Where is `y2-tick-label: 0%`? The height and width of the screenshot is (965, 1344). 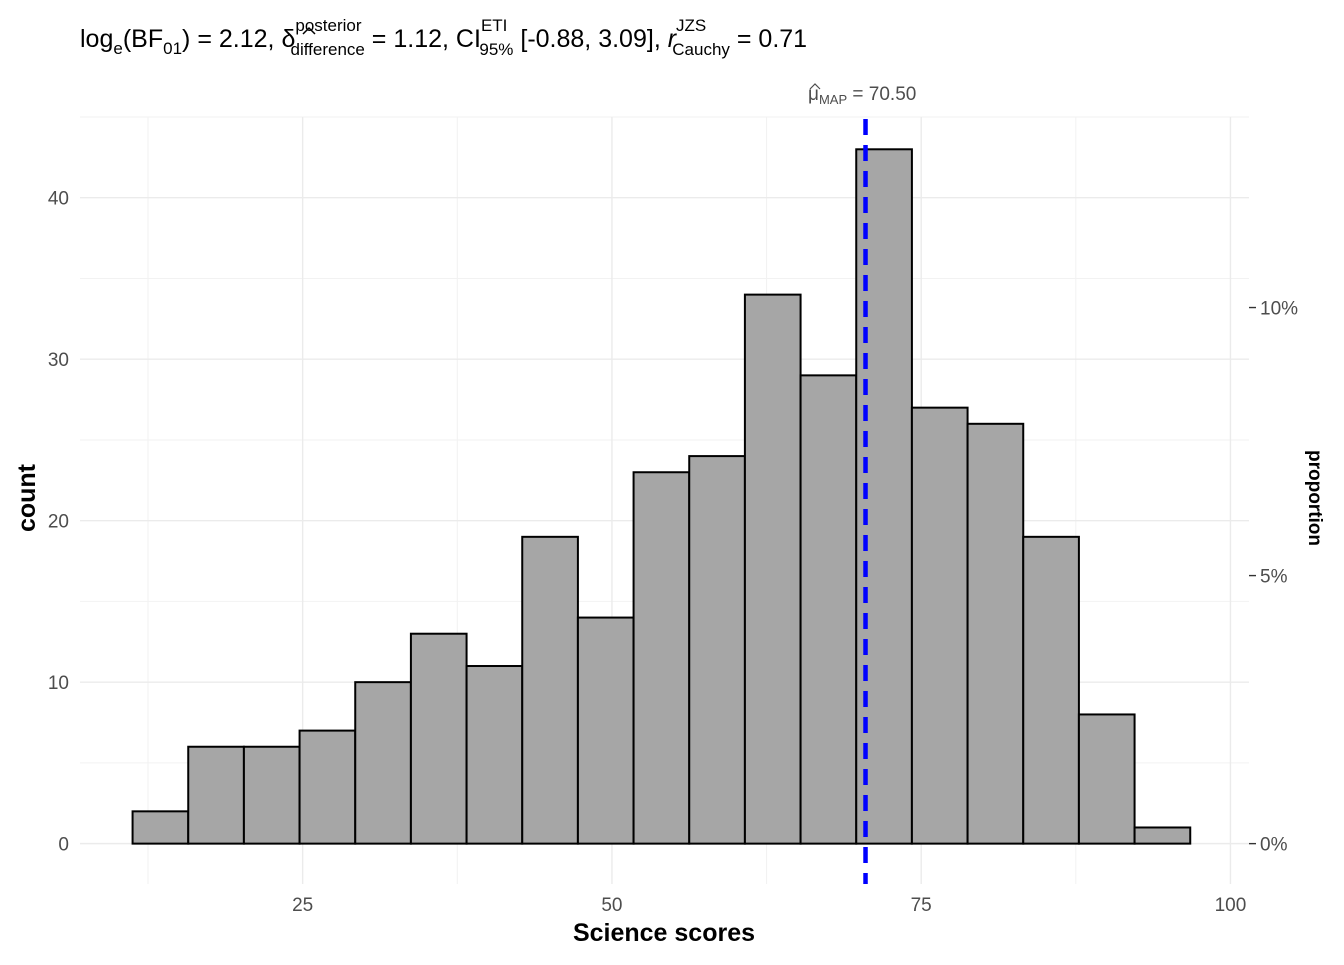 y2-tick-label: 0% is located at coordinates (1274, 845).